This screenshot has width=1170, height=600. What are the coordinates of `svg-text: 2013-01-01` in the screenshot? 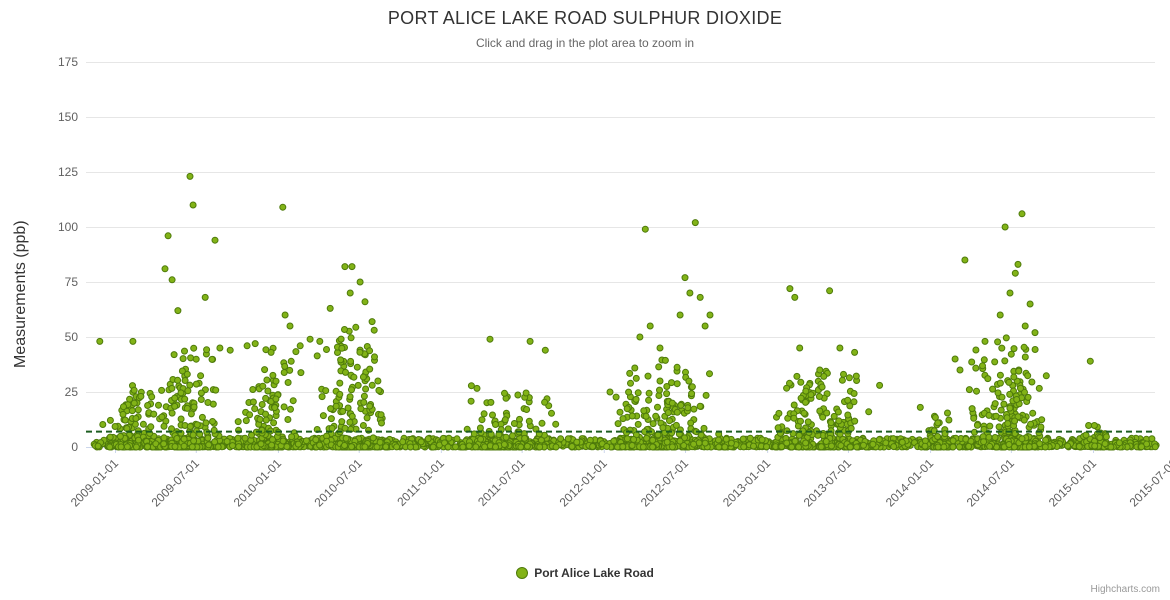 It's located at (747, 483).